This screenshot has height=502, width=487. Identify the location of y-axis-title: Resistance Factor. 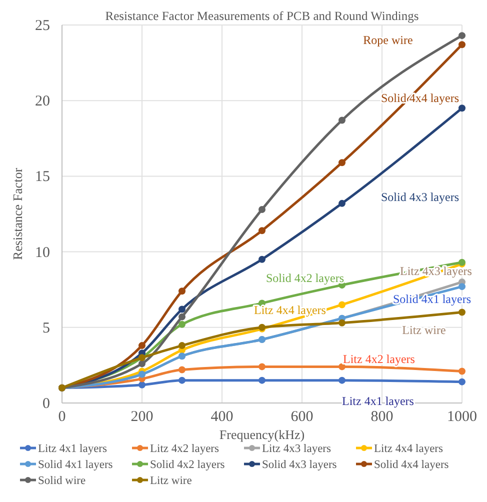
(17, 213).